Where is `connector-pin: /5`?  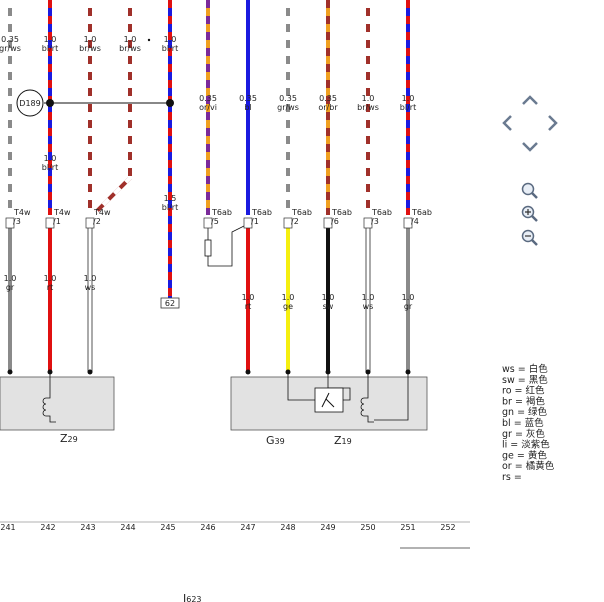
connector-pin: /5 is located at coordinates (215, 221).